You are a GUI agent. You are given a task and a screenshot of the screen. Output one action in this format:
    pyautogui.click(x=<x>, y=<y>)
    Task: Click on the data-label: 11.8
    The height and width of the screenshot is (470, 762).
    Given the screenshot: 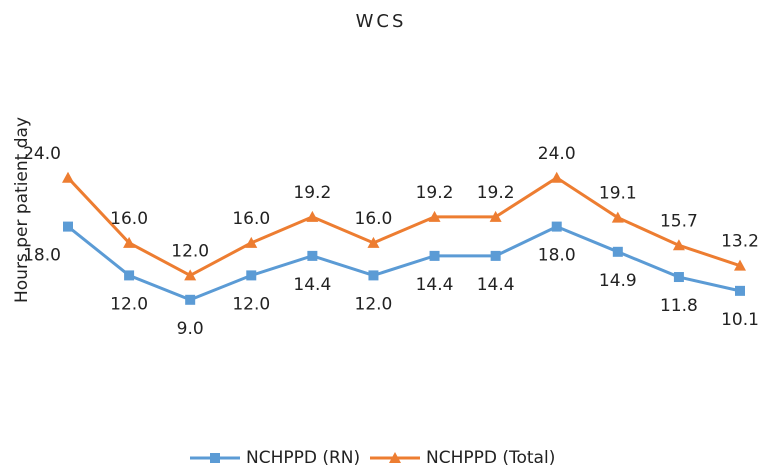 What is the action you would take?
    pyautogui.click(x=679, y=306)
    